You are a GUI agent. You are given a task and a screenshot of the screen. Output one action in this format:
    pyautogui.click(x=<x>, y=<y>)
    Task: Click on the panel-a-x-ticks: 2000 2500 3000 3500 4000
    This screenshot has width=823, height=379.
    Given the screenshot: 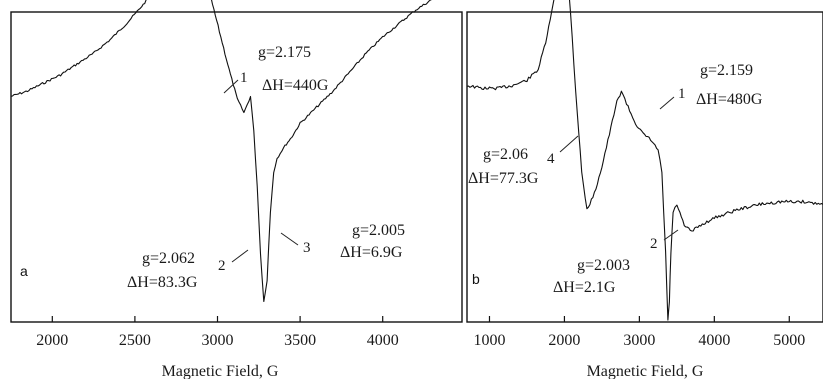 What is the action you would take?
    pyautogui.click(x=217, y=332)
    